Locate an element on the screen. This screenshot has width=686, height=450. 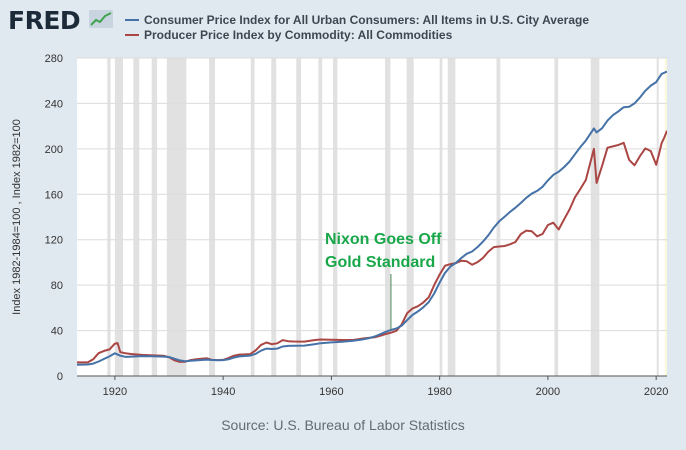
legend-swatch-ppi is located at coordinates (132, 34).